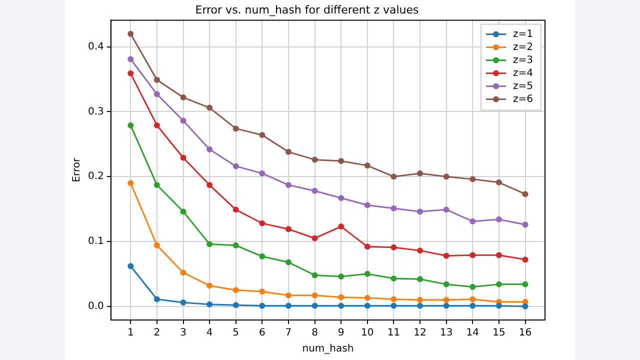 Image resolution: width=640 pixels, height=360 pixels. What do you see at coordinates (183, 333) in the screenshot?
I see `x-tick-label: 3` at bounding box center [183, 333].